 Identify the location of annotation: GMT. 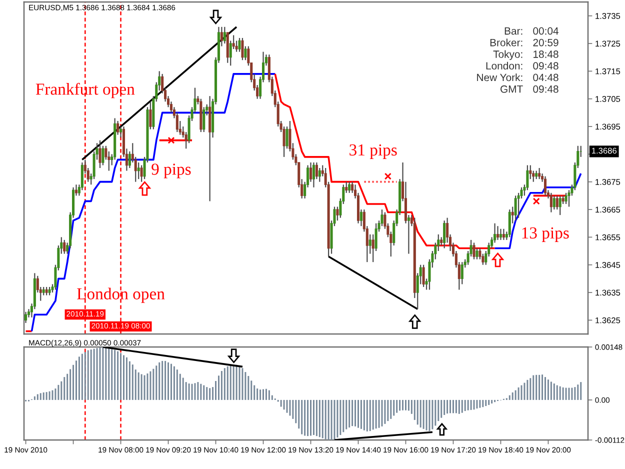
(511, 89).